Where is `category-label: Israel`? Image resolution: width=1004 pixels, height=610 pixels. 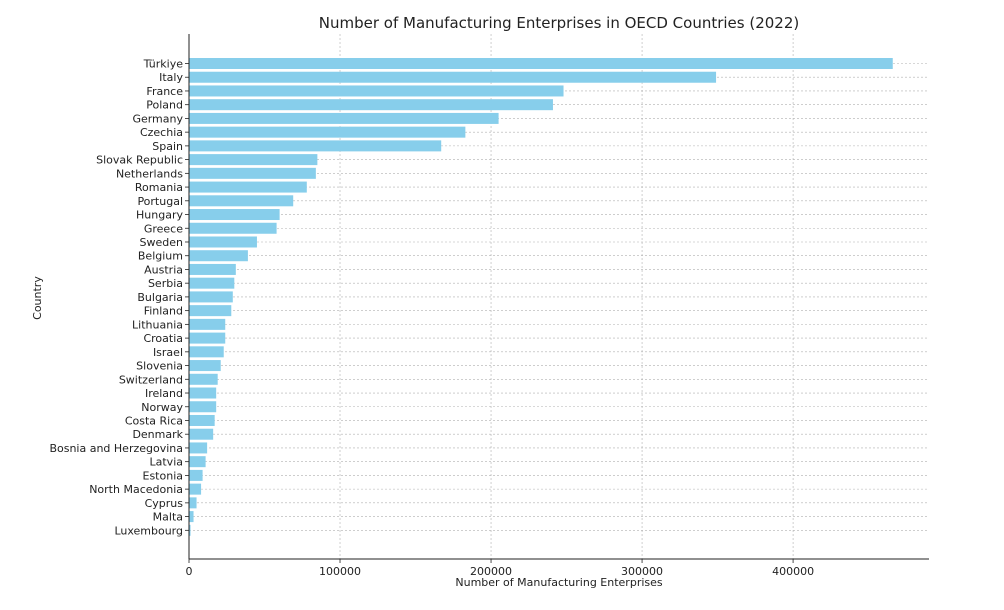
category-label: Israel is located at coordinates (168, 352).